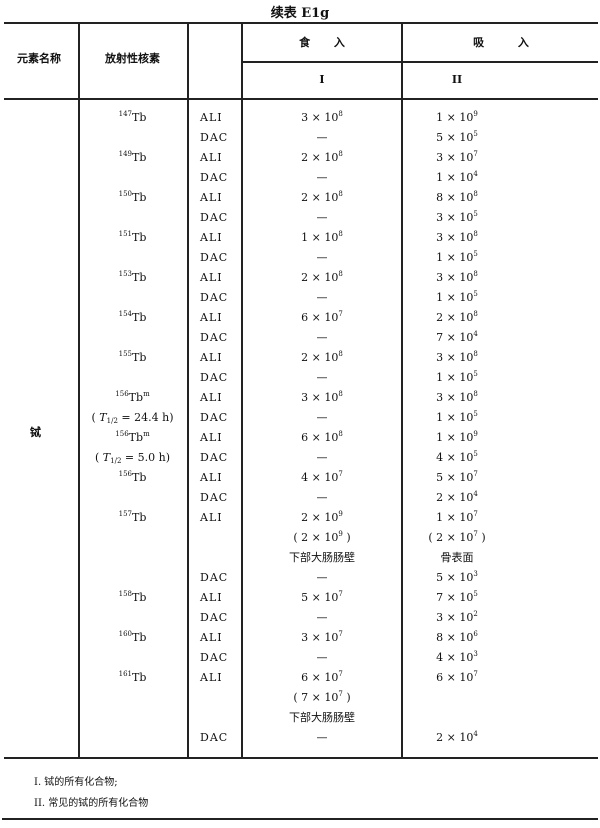 The image size is (600, 828). I want to click on ingestion-value: 1 × 108, so click(322, 237).